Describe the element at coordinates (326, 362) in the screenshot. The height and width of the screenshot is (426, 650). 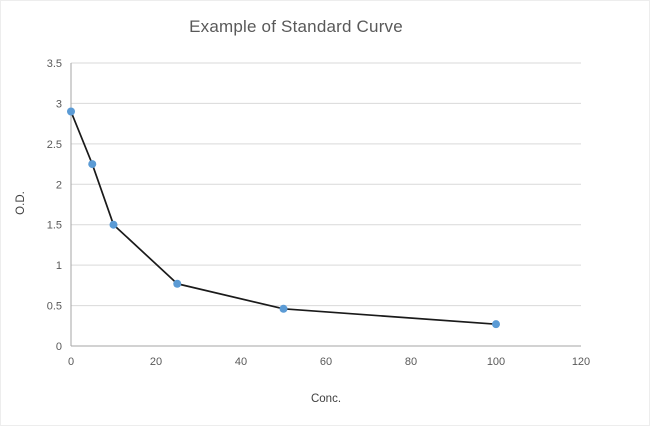
I see `svg-text: 60` at that location.